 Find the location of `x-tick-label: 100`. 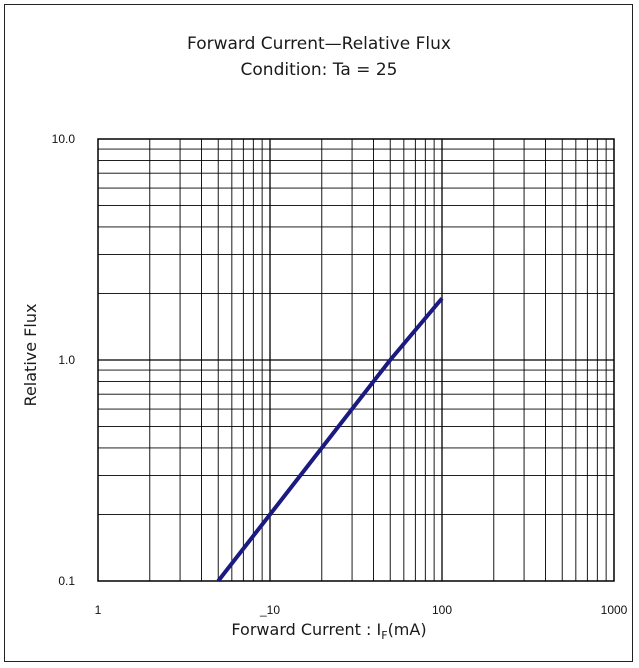

x-tick-label: 100 is located at coordinates (442, 610).